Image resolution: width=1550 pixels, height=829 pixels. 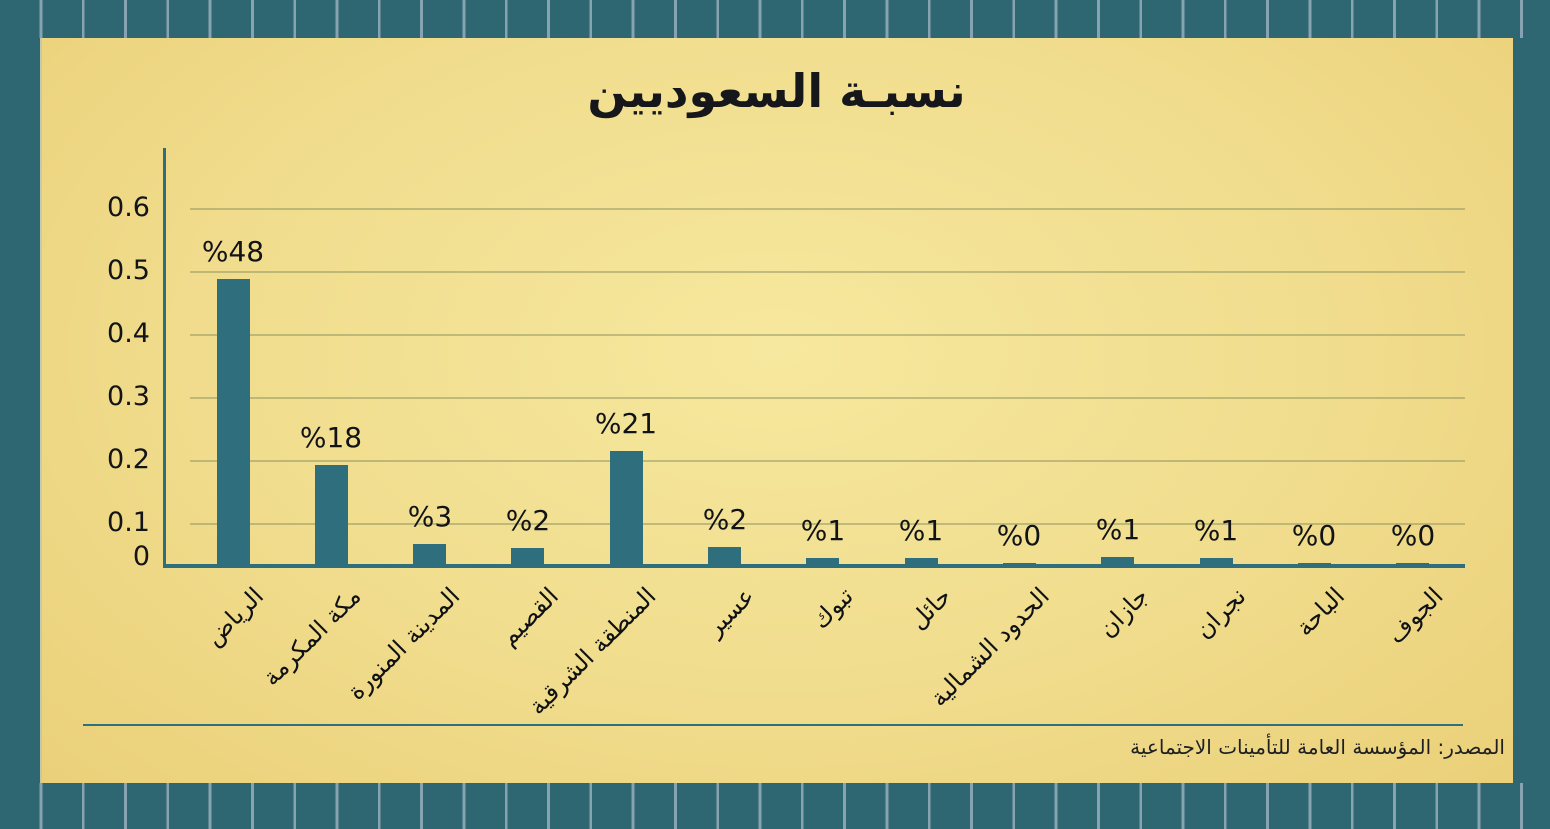 I want to click on chart-title: نسبـة السعوديين, so click(x=776, y=91).